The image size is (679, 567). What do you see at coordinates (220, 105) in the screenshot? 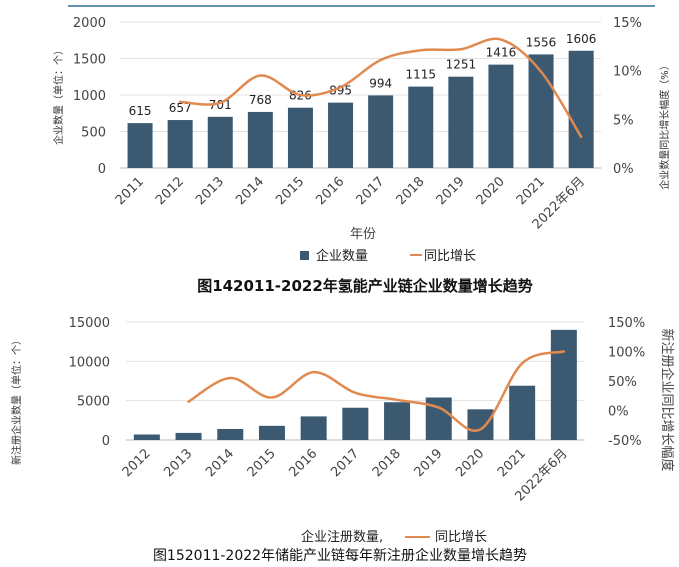
I see `chart1-bar-value-label: 701` at bounding box center [220, 105].